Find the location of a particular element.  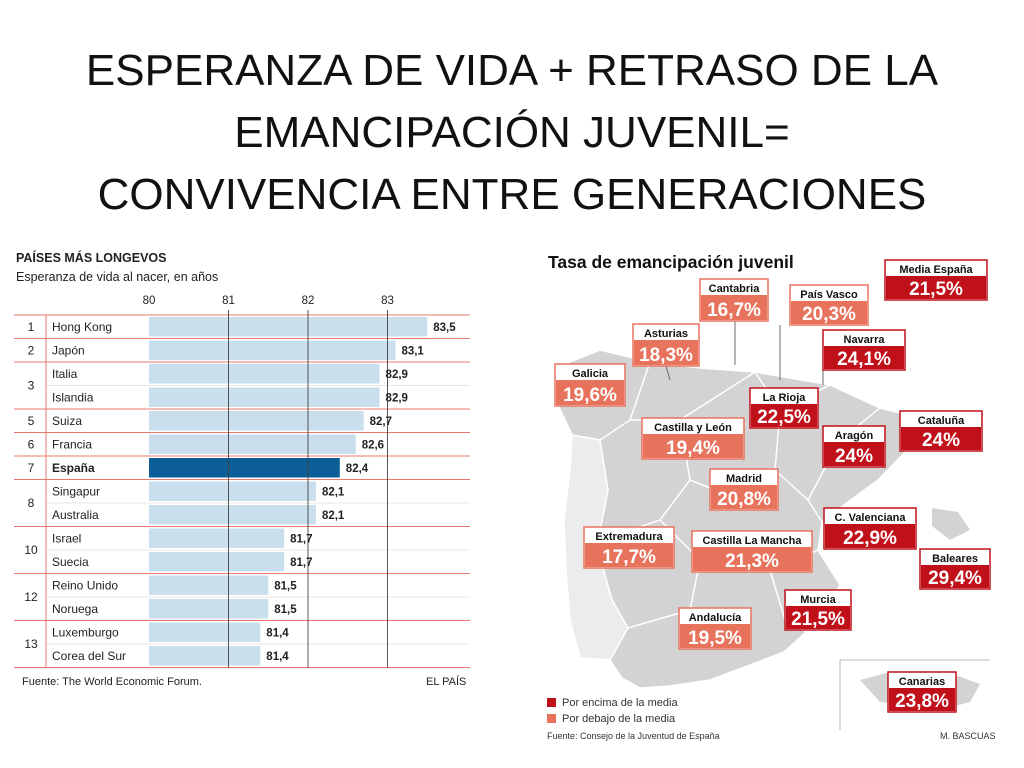

slide-title-line: EMANCIPACIÓN JUVENIL= is located at coordinates (512, 132).